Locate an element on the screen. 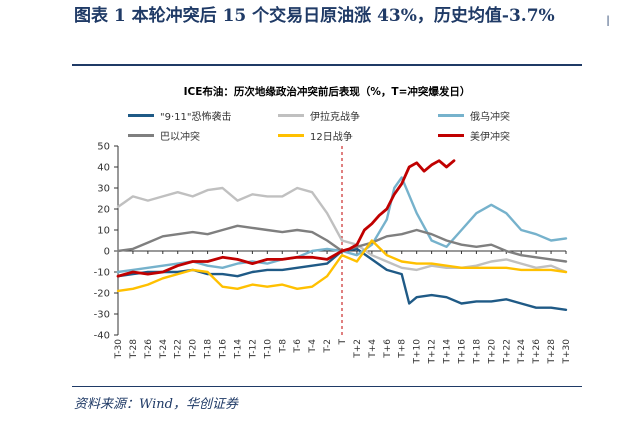 This screenshot has width=620, height=423. legend: "9·11"恐怖袭击 伊拉克战争 俄乌冲突 巴以冲突 12日战争 美伊冲突 is located at coordinates (348, 130).